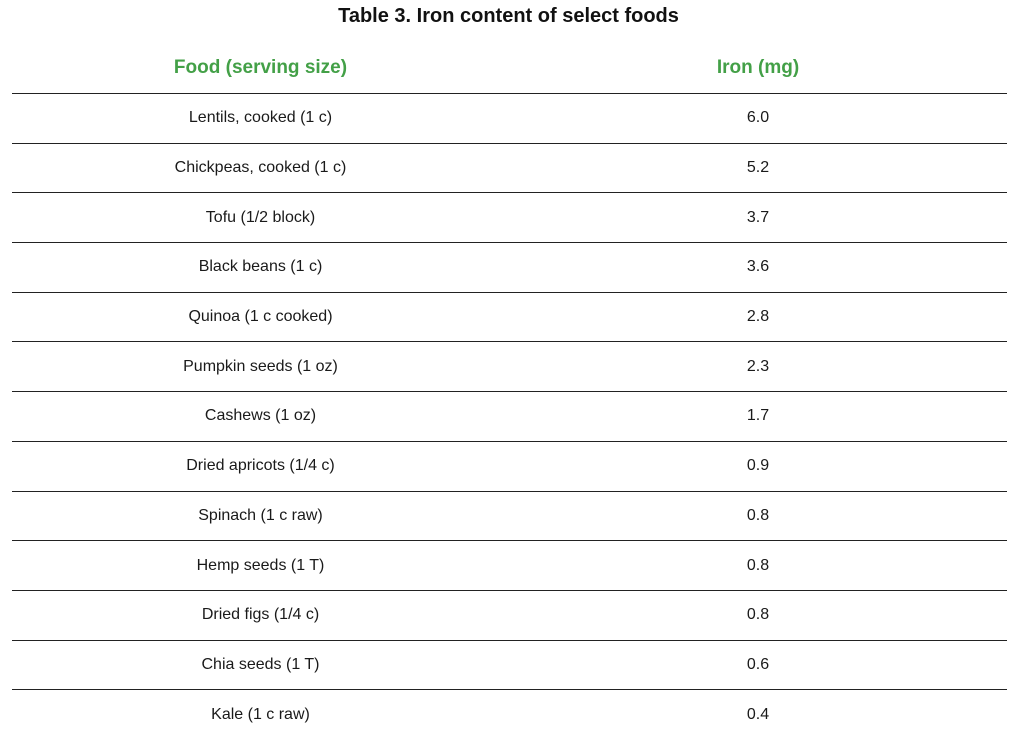  Describe the element at coordinates (509, 714) in the screenshot. I see `table-row: Kale (1 c raw) 0.4` at that location.